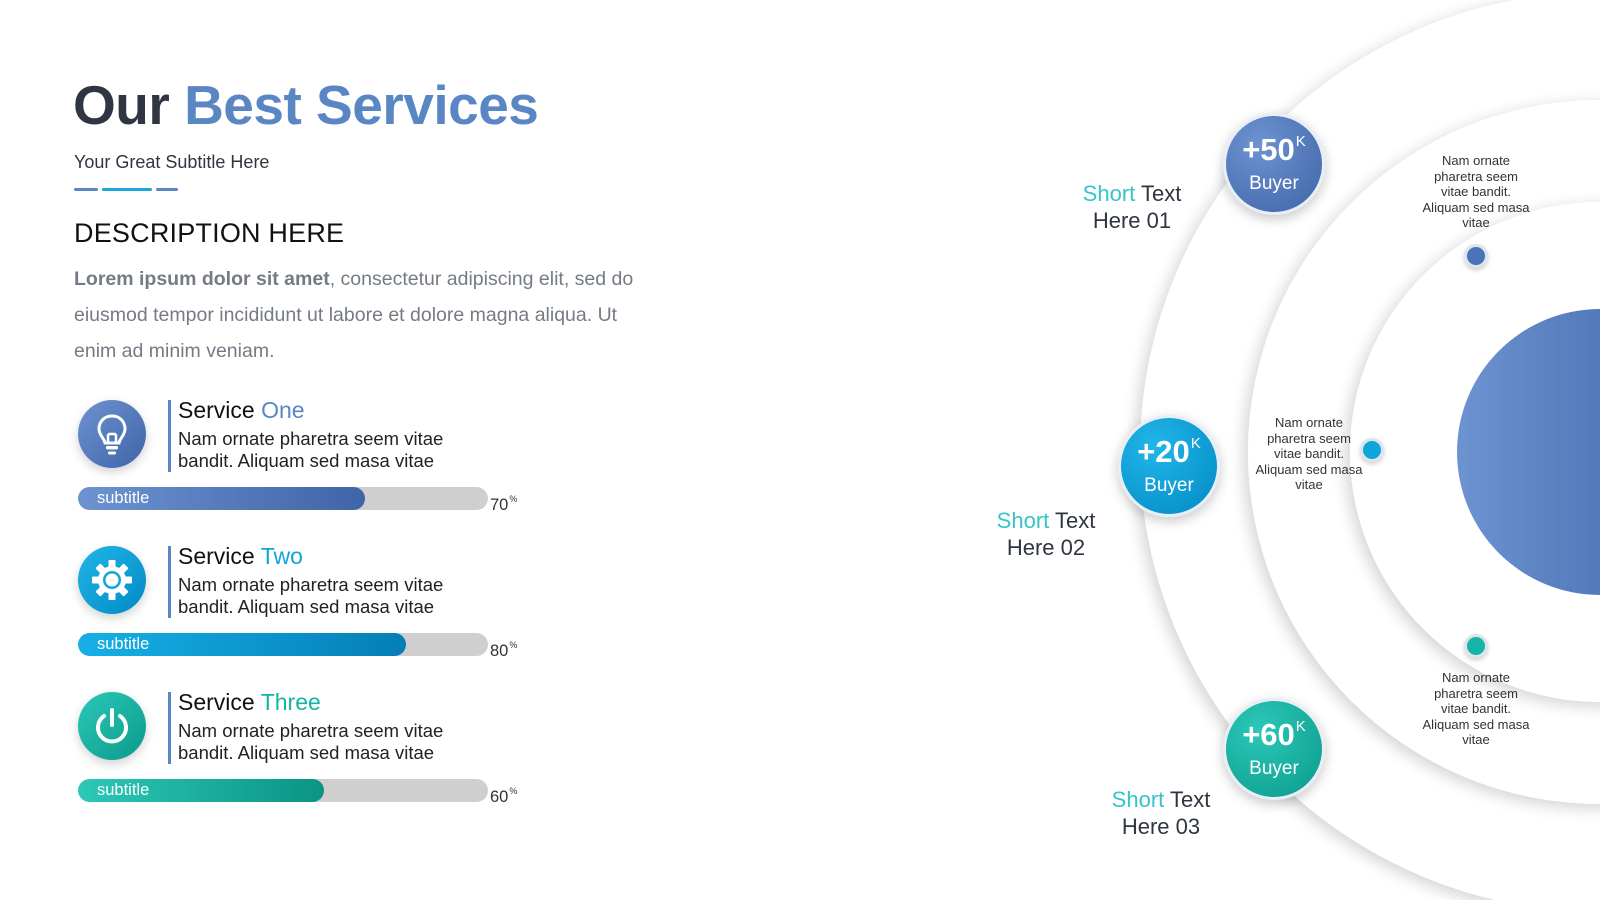  I want to click on progress-percent: 70%, so click(504, 504).